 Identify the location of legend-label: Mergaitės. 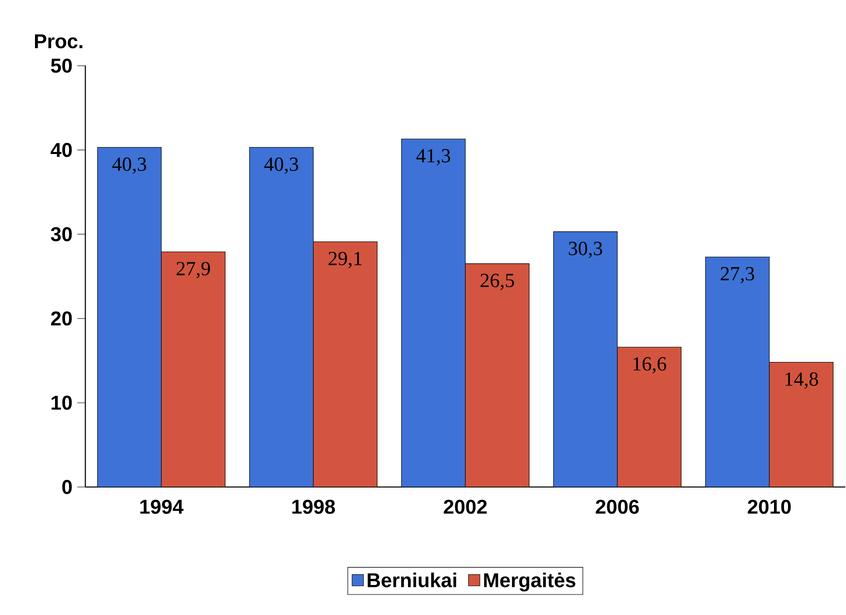
(530, 582).